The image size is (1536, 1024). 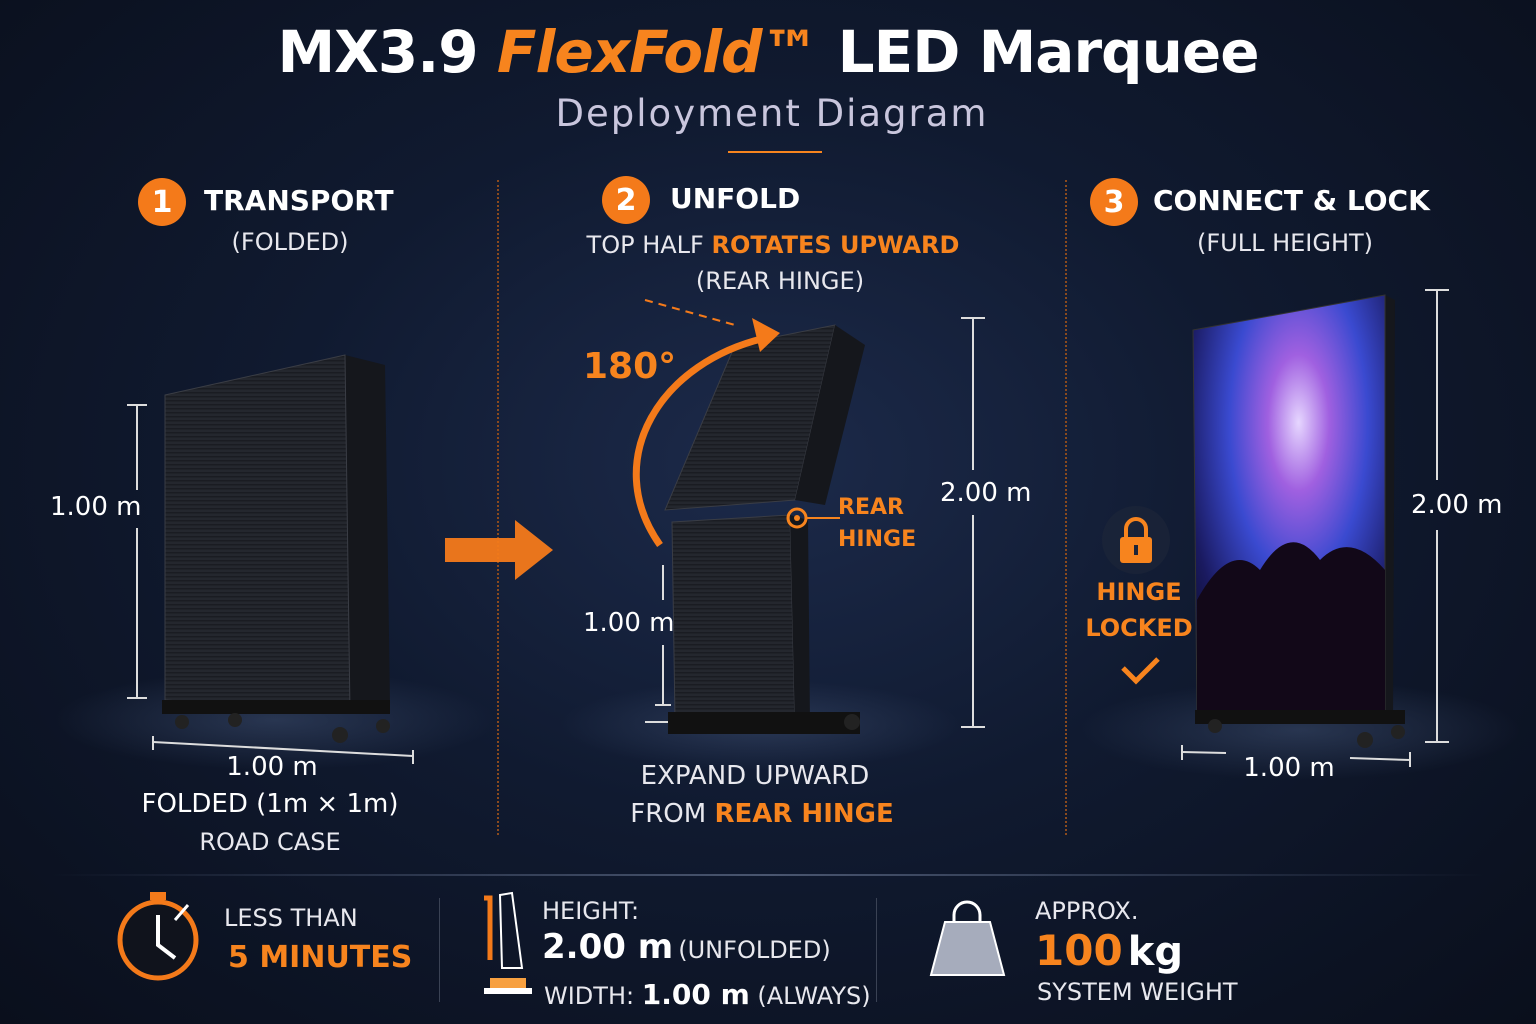 I want to click on step-subtitle: (FOLDED), so click(x=290, y=242).